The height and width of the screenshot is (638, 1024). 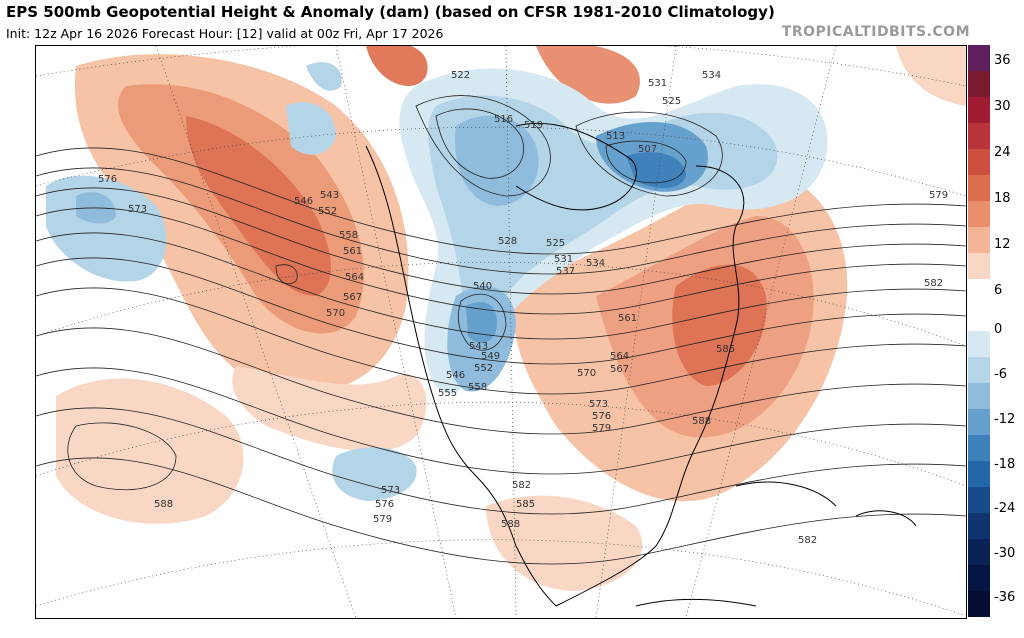 What do you see at coordinates (490, 356) in the screenshot?
I see `contour-label: 549` at bounding box center [490, 356].